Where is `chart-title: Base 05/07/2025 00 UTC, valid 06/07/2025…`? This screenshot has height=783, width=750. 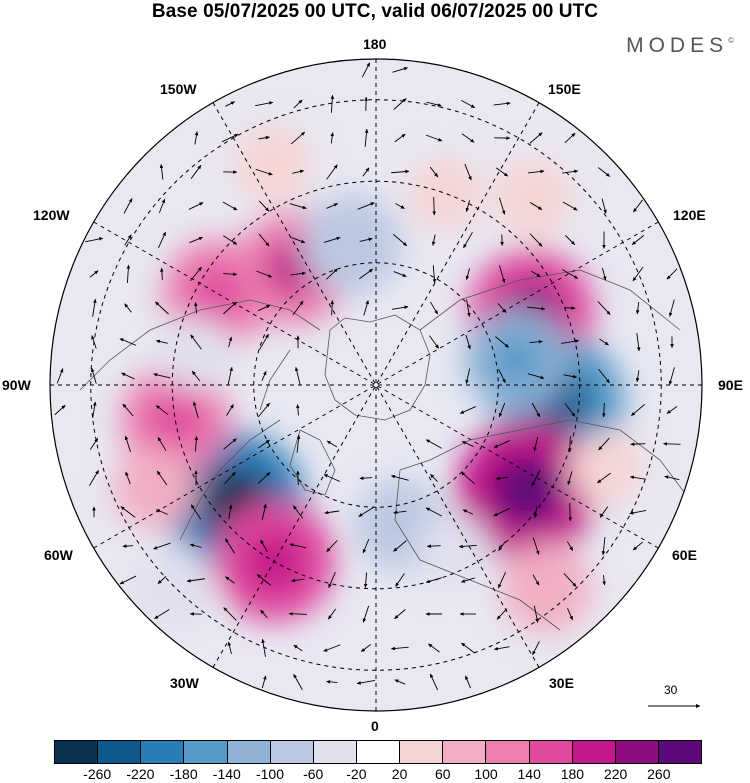 chart-title: Base 05/07/2025 00 UTC, valid 06/07/2025… is located at coordinates (375, 11).